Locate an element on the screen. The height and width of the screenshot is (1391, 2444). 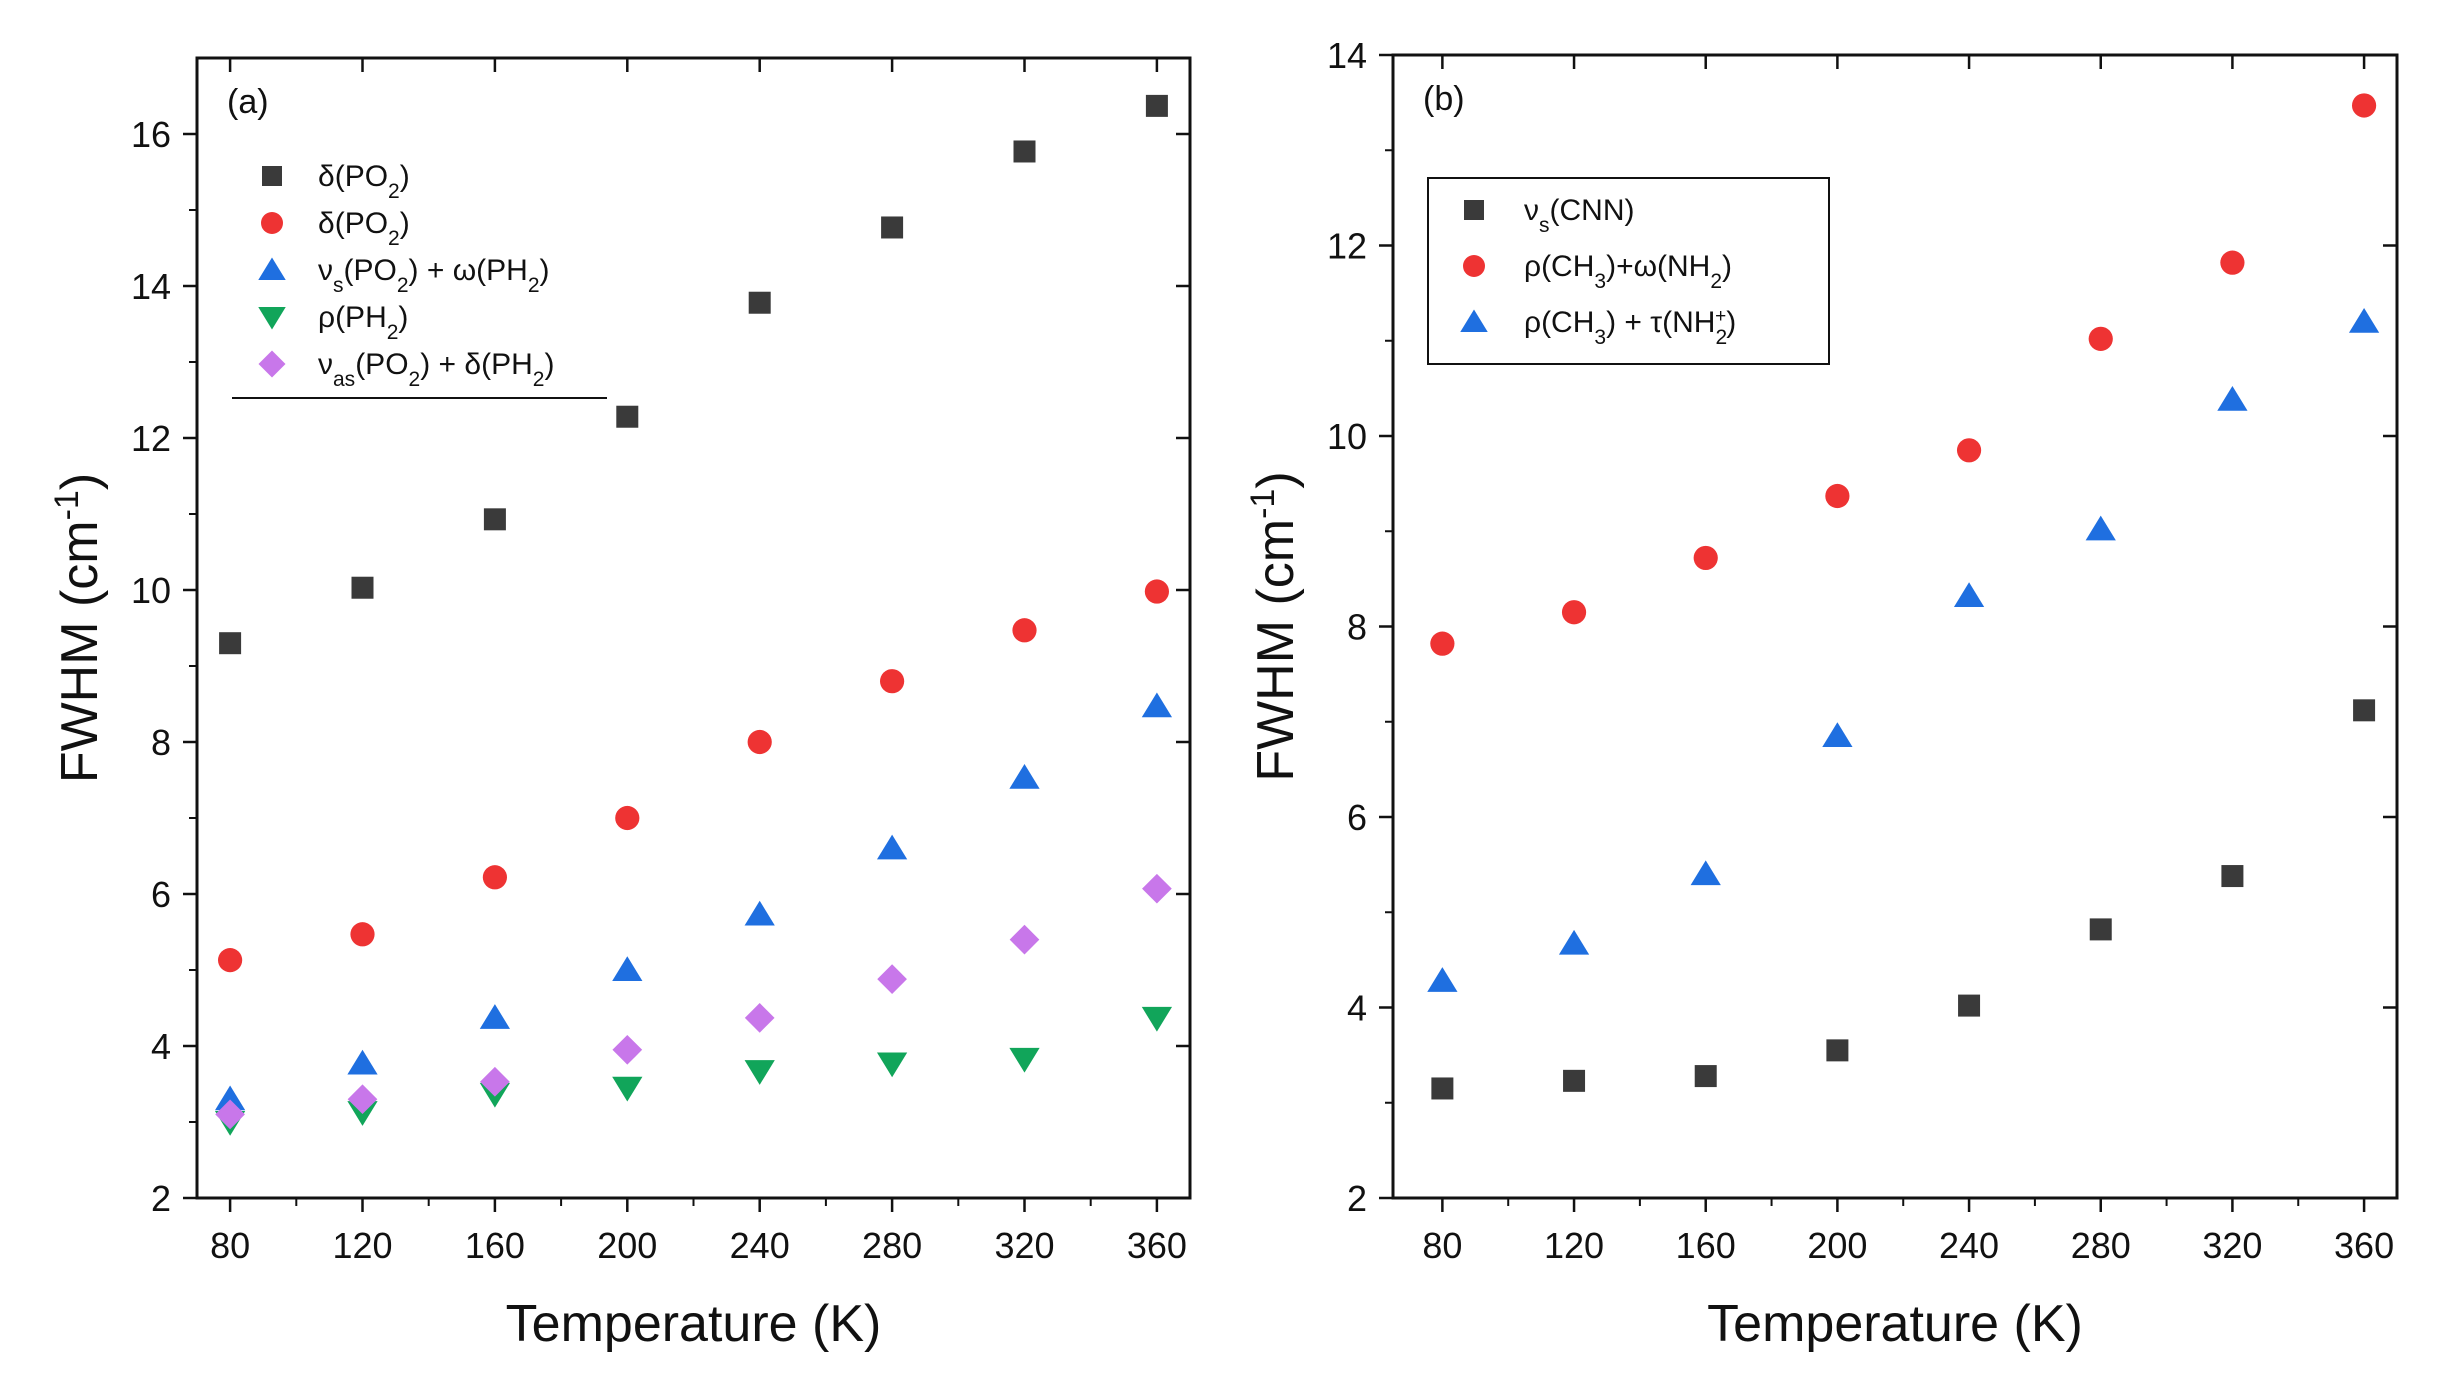
legend-label: δ(PO2) is located at coordinates (364, 228).